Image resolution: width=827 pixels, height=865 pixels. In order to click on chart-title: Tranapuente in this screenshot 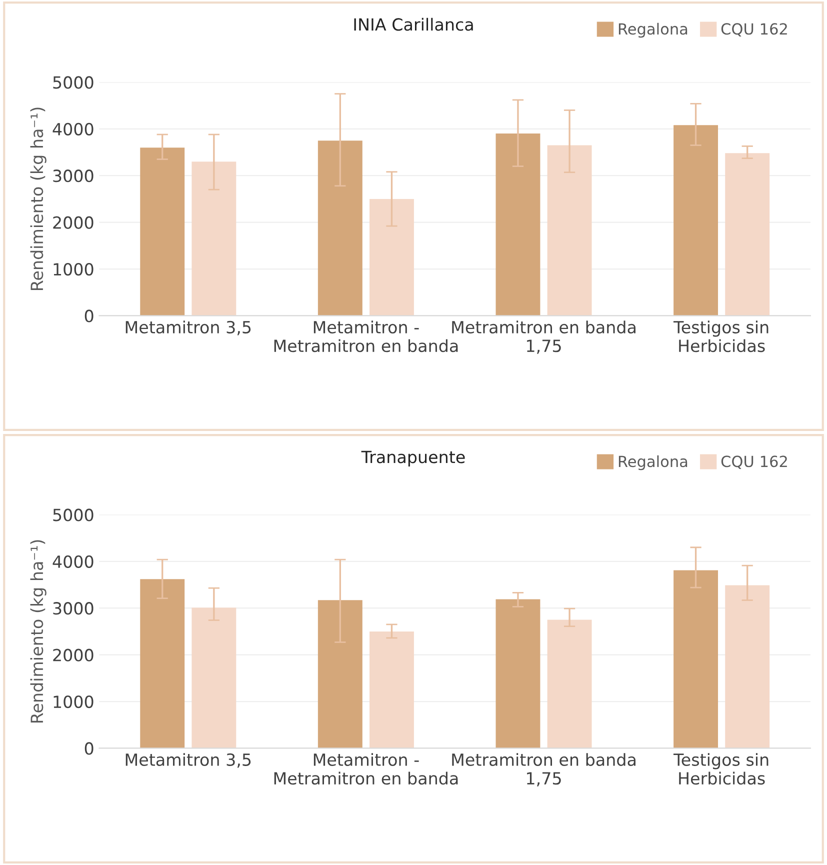, I will do `click(413, 458)`.